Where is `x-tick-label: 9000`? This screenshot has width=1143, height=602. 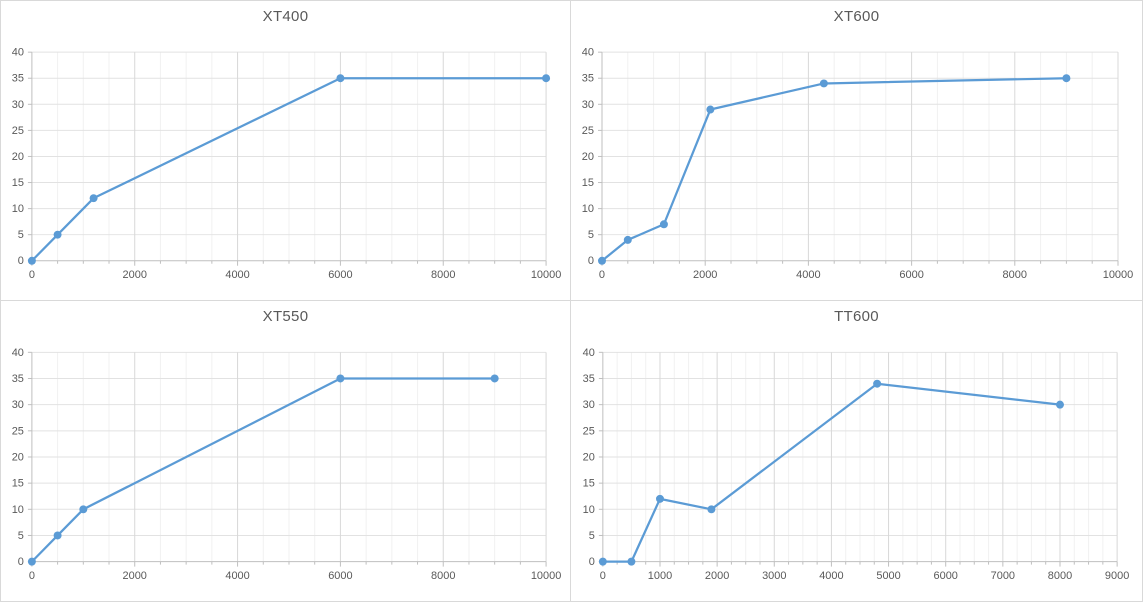
x-tick-label: 9000 is located at coordinates (1117, 576).